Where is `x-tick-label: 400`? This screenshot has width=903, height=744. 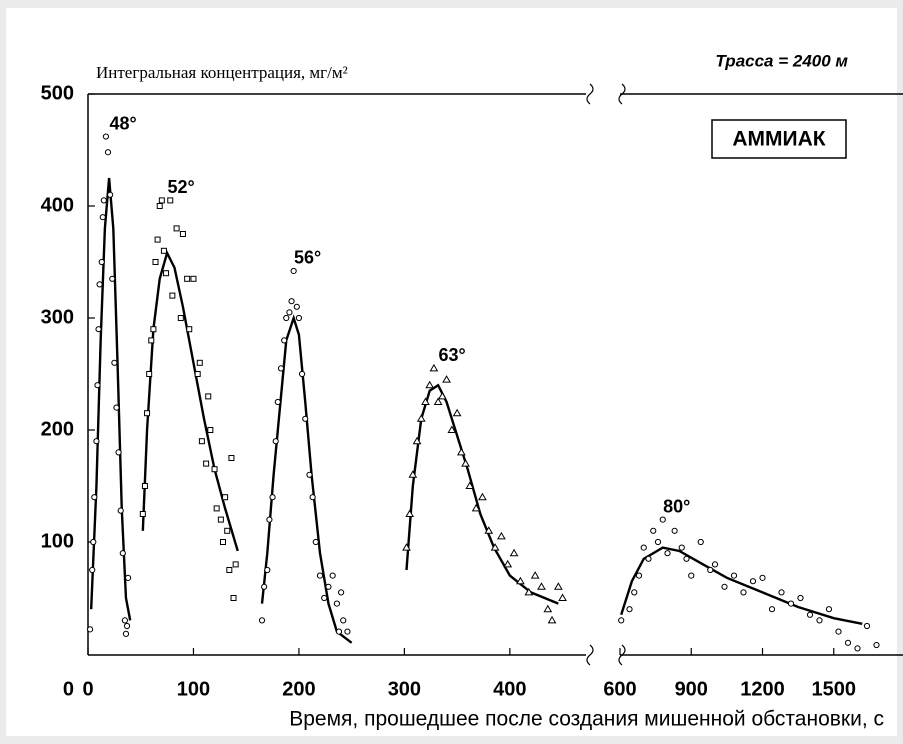 x-tick-label: 400 is located at coordinates (509, 689).